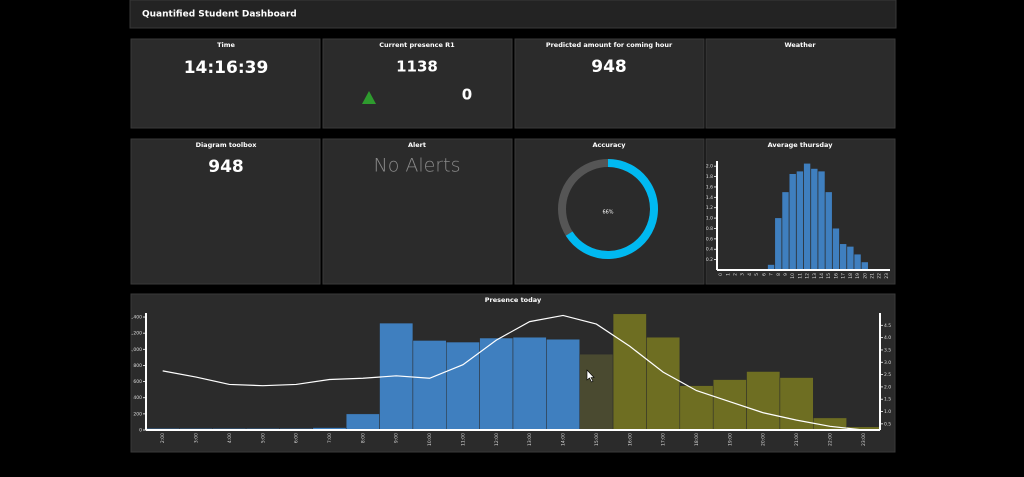 Image resolution: width=1024 pixels, height=477 pixels. I want to click on alert-text: No Alerts, so click(416, 166).